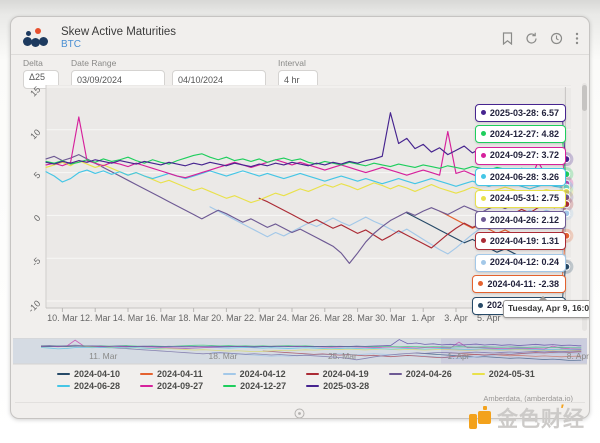 This screenshot has height=443, width=600. I want to click on legend-item: 2024-04-26, so click(420, 374).